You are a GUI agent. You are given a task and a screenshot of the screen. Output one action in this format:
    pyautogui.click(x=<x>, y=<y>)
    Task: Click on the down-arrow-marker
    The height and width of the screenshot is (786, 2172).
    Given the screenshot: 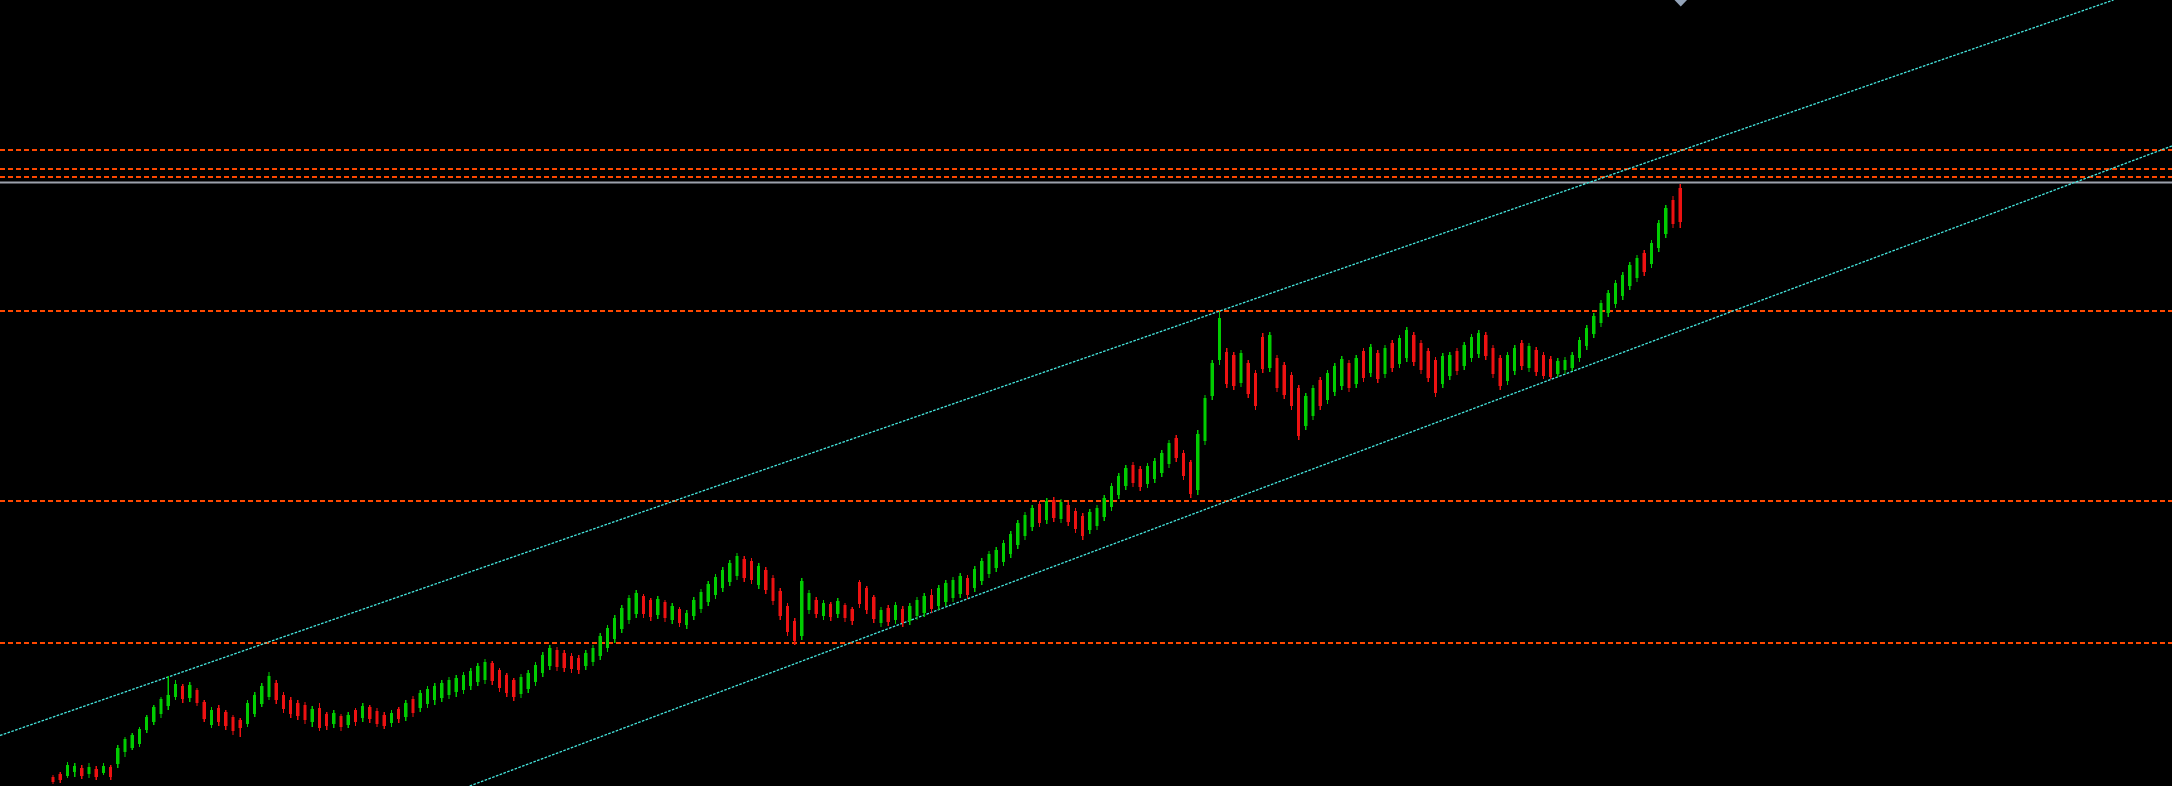 What is the action you would take?
    pyautogui.click(x=1681, y=3)
    